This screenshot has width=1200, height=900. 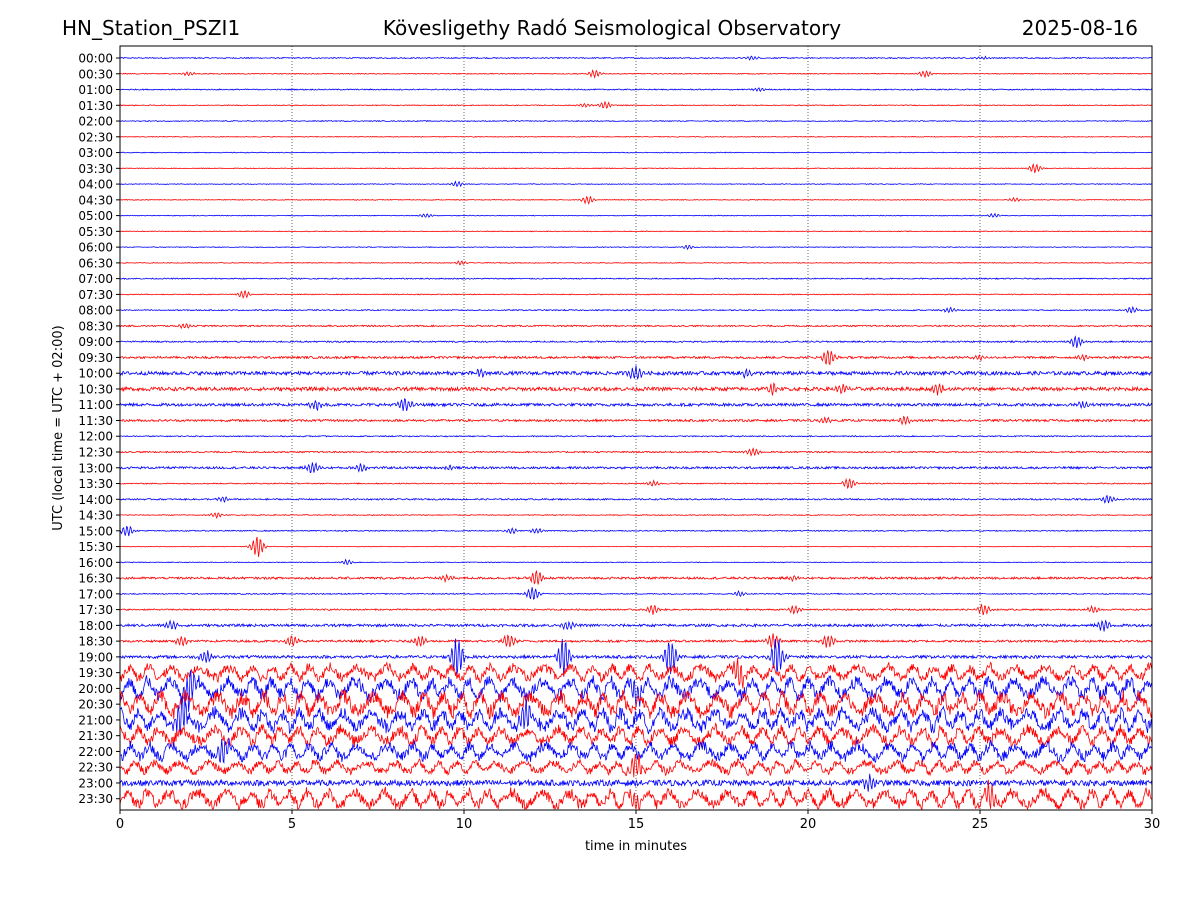 What do you see at coordinates (58, 427) in the screenshot?
I see `y-axis-label: UTC (local time = UTC + 02:00)` at bounding box center [58, 427].